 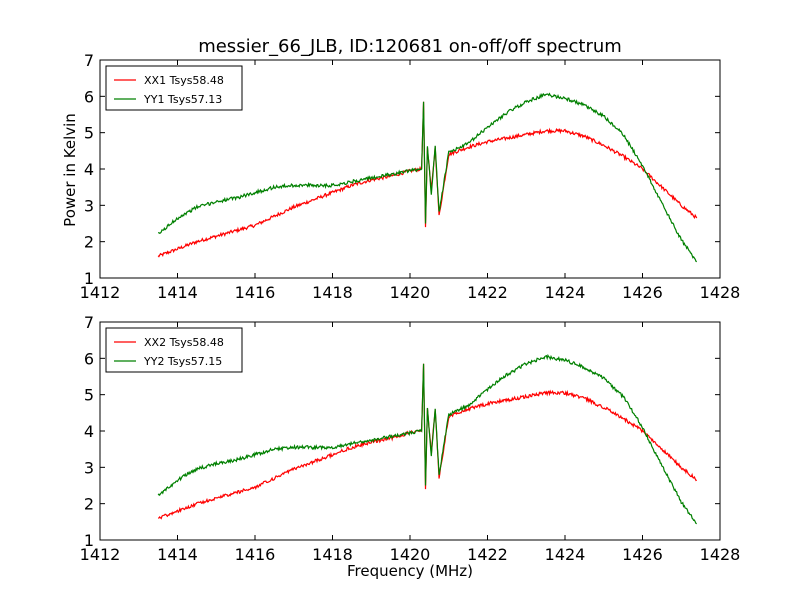 What do you see at coordinates (182, 99) in the screenshot?
I see `legend-label: YY1 Tsys57.13` at bounding box center [182, 99].